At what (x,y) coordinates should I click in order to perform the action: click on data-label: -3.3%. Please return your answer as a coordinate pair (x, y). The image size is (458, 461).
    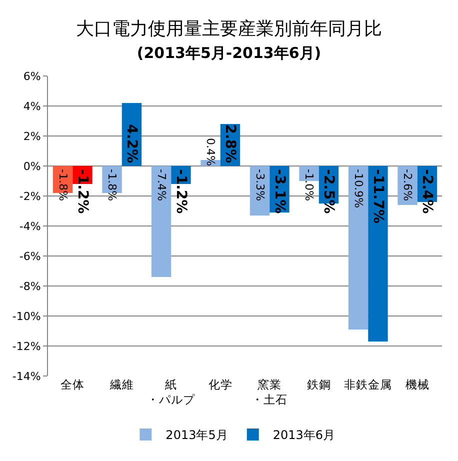
    Looking at the image, I should click on (259, 185).